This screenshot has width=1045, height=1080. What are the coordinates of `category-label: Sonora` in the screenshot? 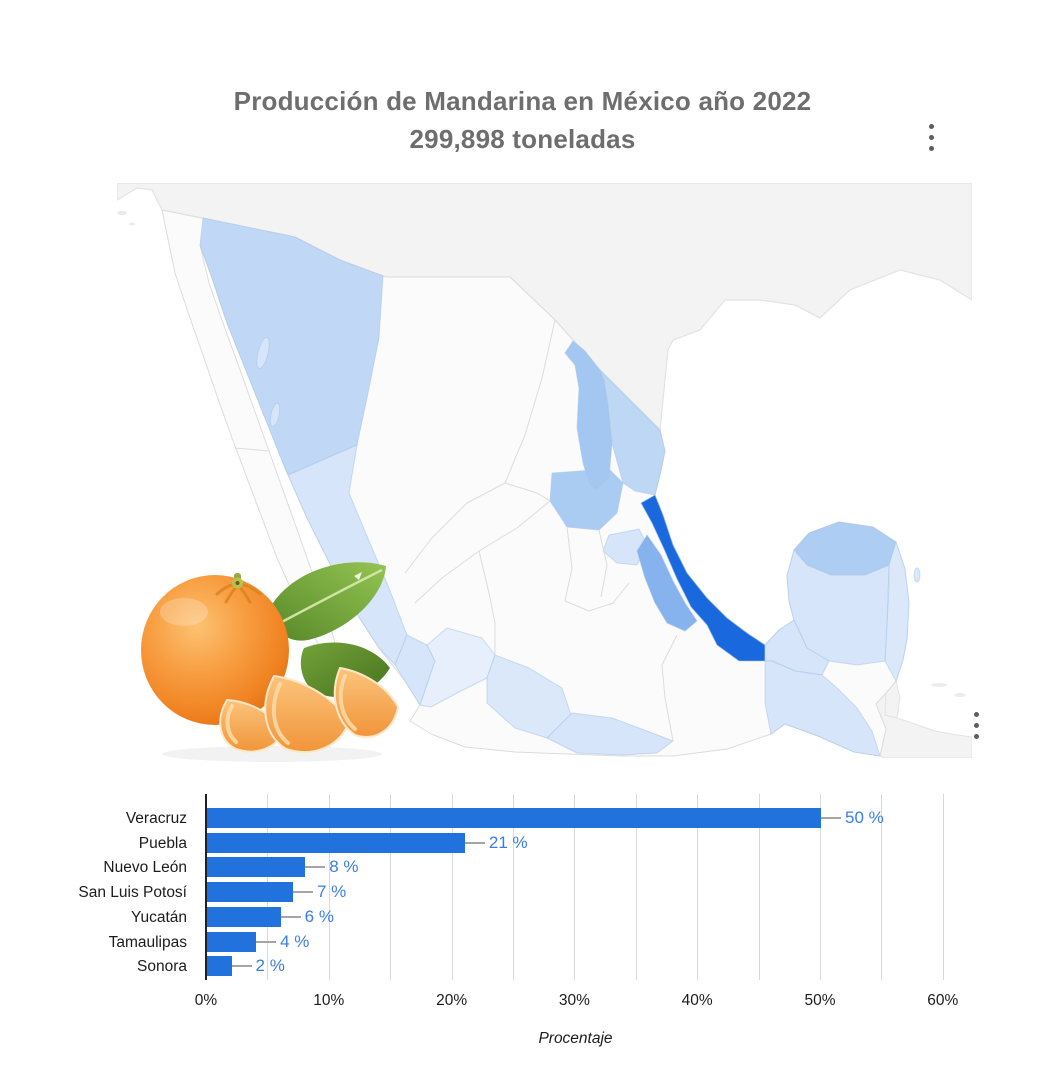 It's located at (162, 967).